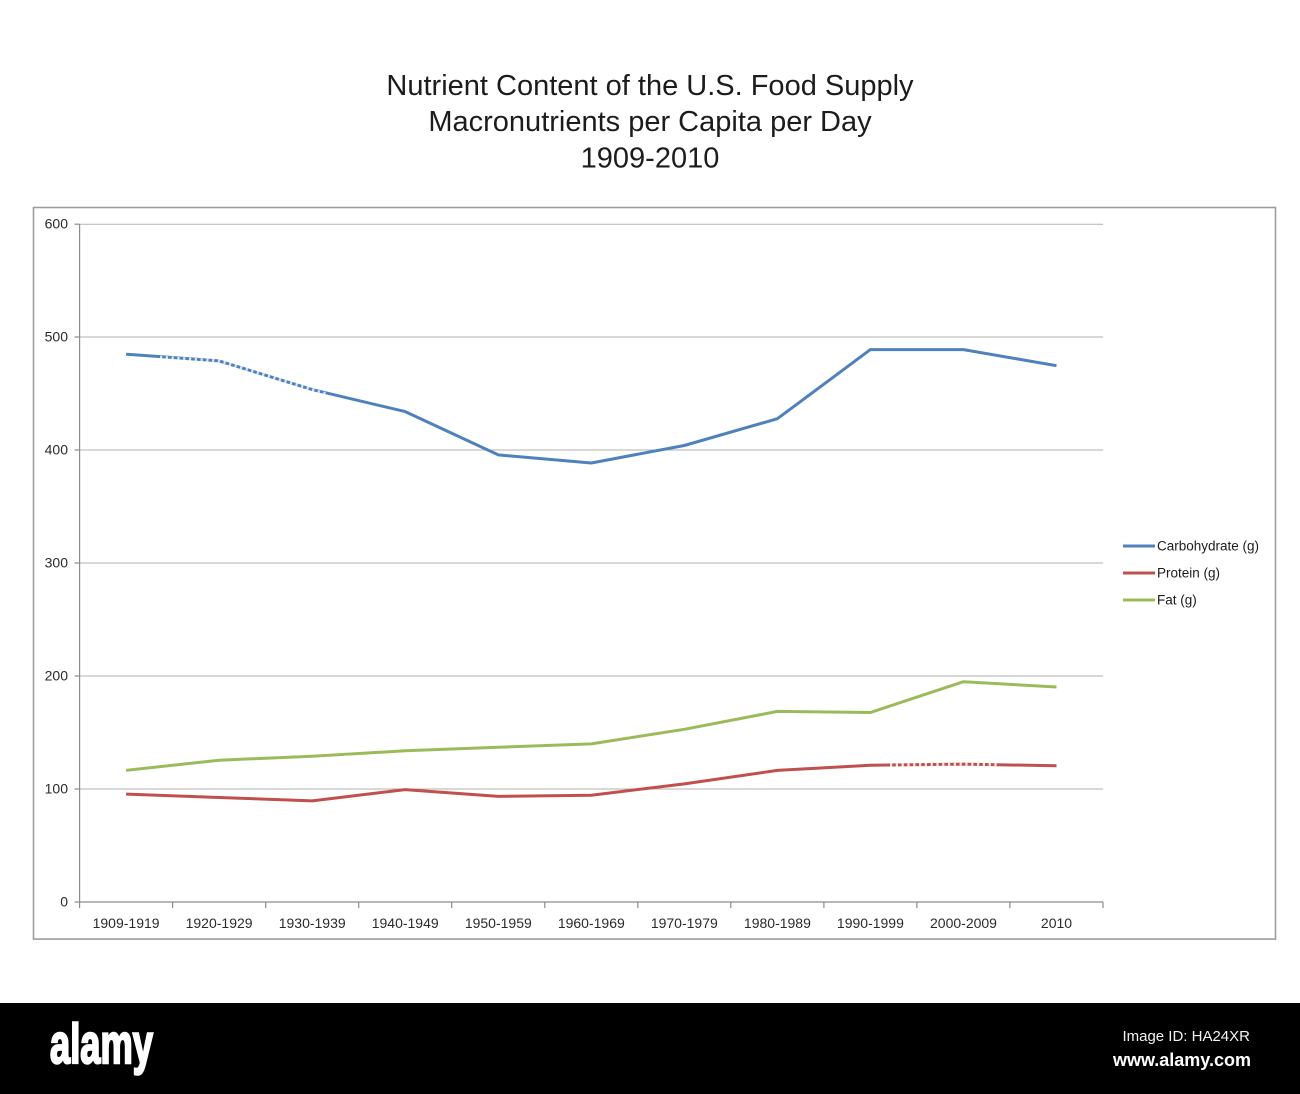 The image size is (1300, 1094). Describe the element at coordinates (57, 224) in the screenshot. I see `svg-text: 600` at that location.